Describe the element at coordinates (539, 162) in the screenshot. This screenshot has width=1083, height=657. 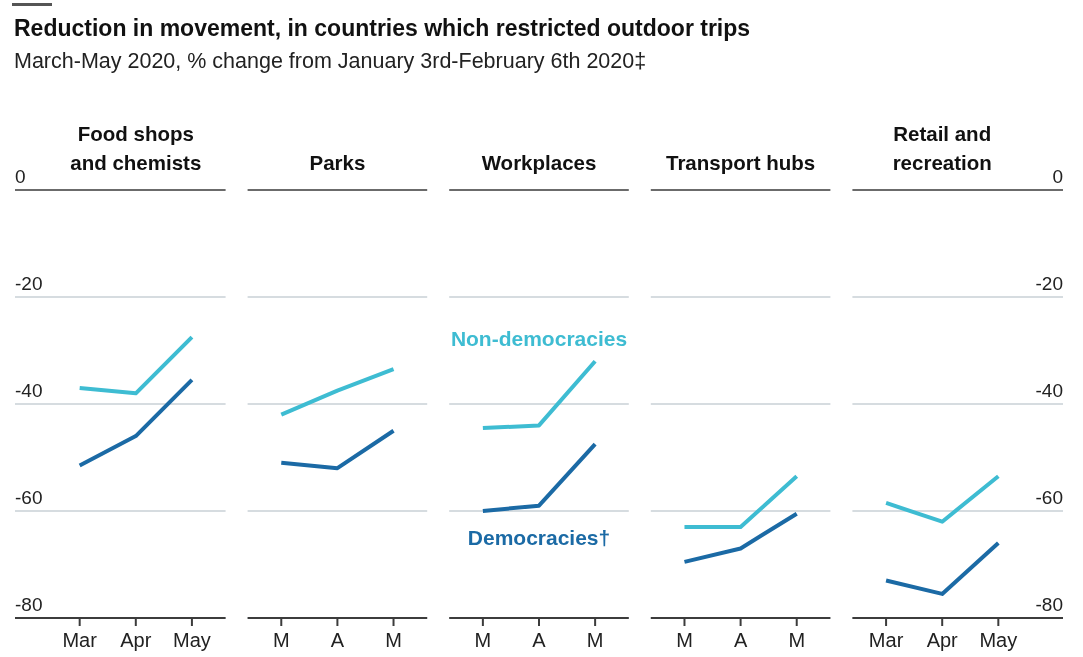
I see `chart-title: Workplaces` at that location.